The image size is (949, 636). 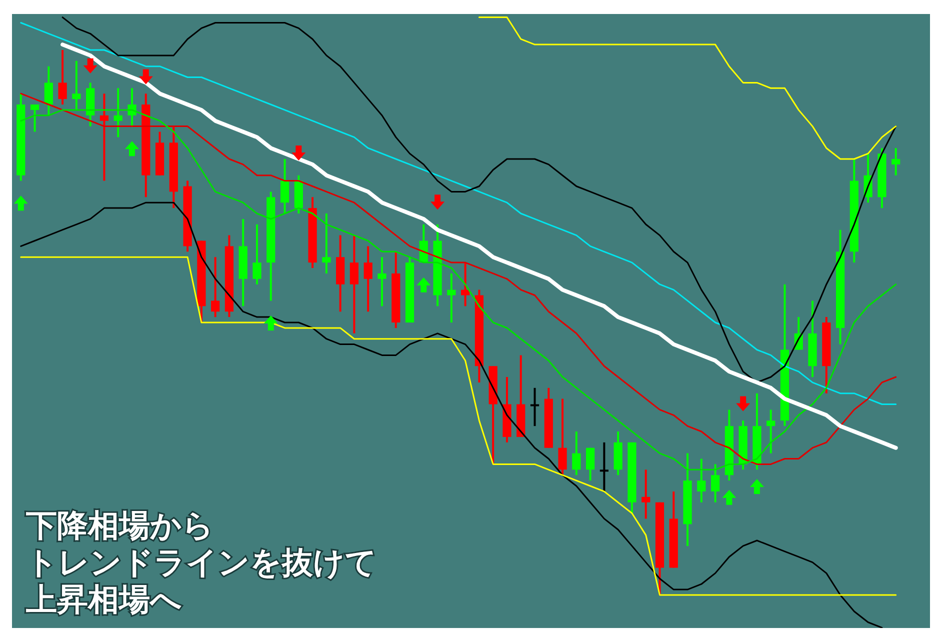 I want to click on annotation: トレンドラインを抜けて, so click(x=201, y=563).